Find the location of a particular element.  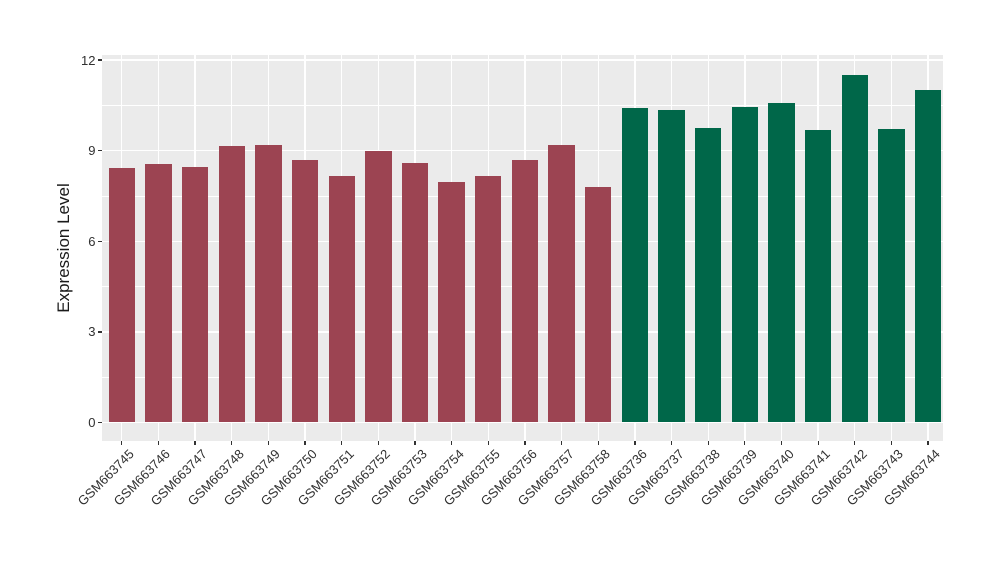

bar-GSM663738 is located at coordinates (708, 275).